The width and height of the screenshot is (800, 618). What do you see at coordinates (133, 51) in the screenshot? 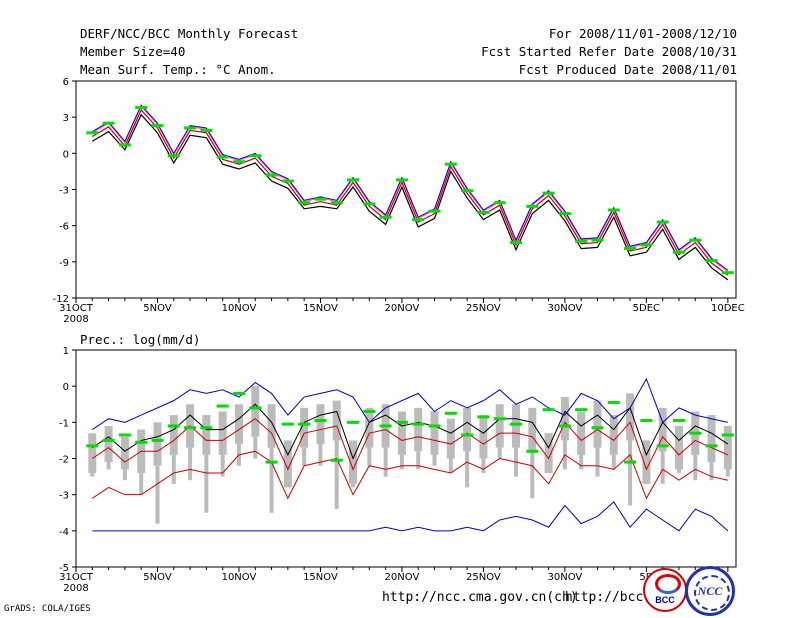
I see `member-size: Member Size=40` at bounding box center [133, 51].